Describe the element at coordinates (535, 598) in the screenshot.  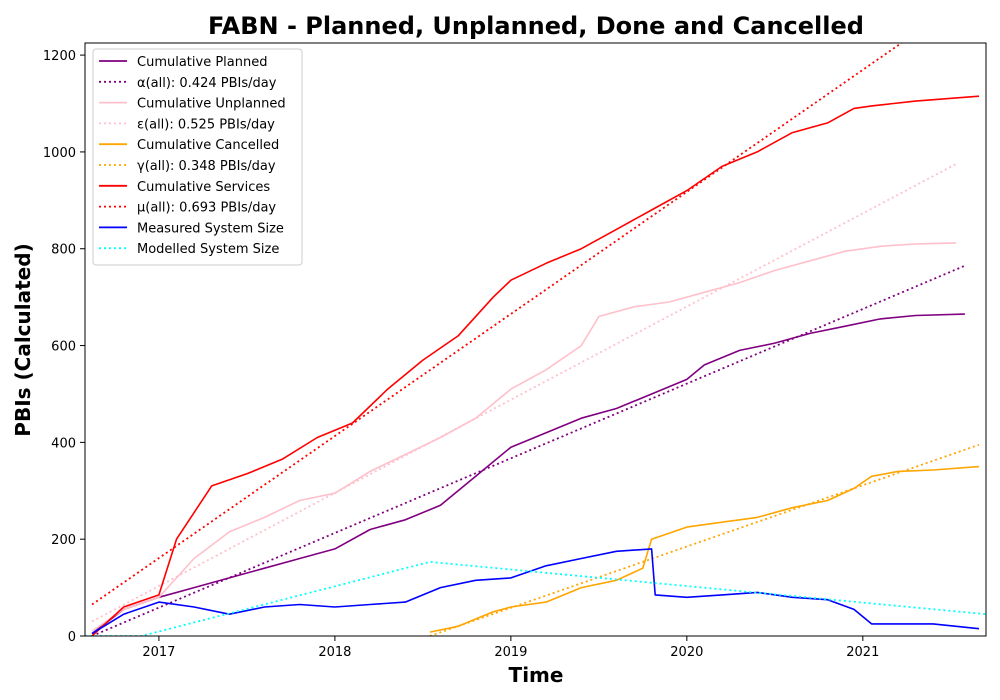
I see `series-modelled-system-size-line` at that location.